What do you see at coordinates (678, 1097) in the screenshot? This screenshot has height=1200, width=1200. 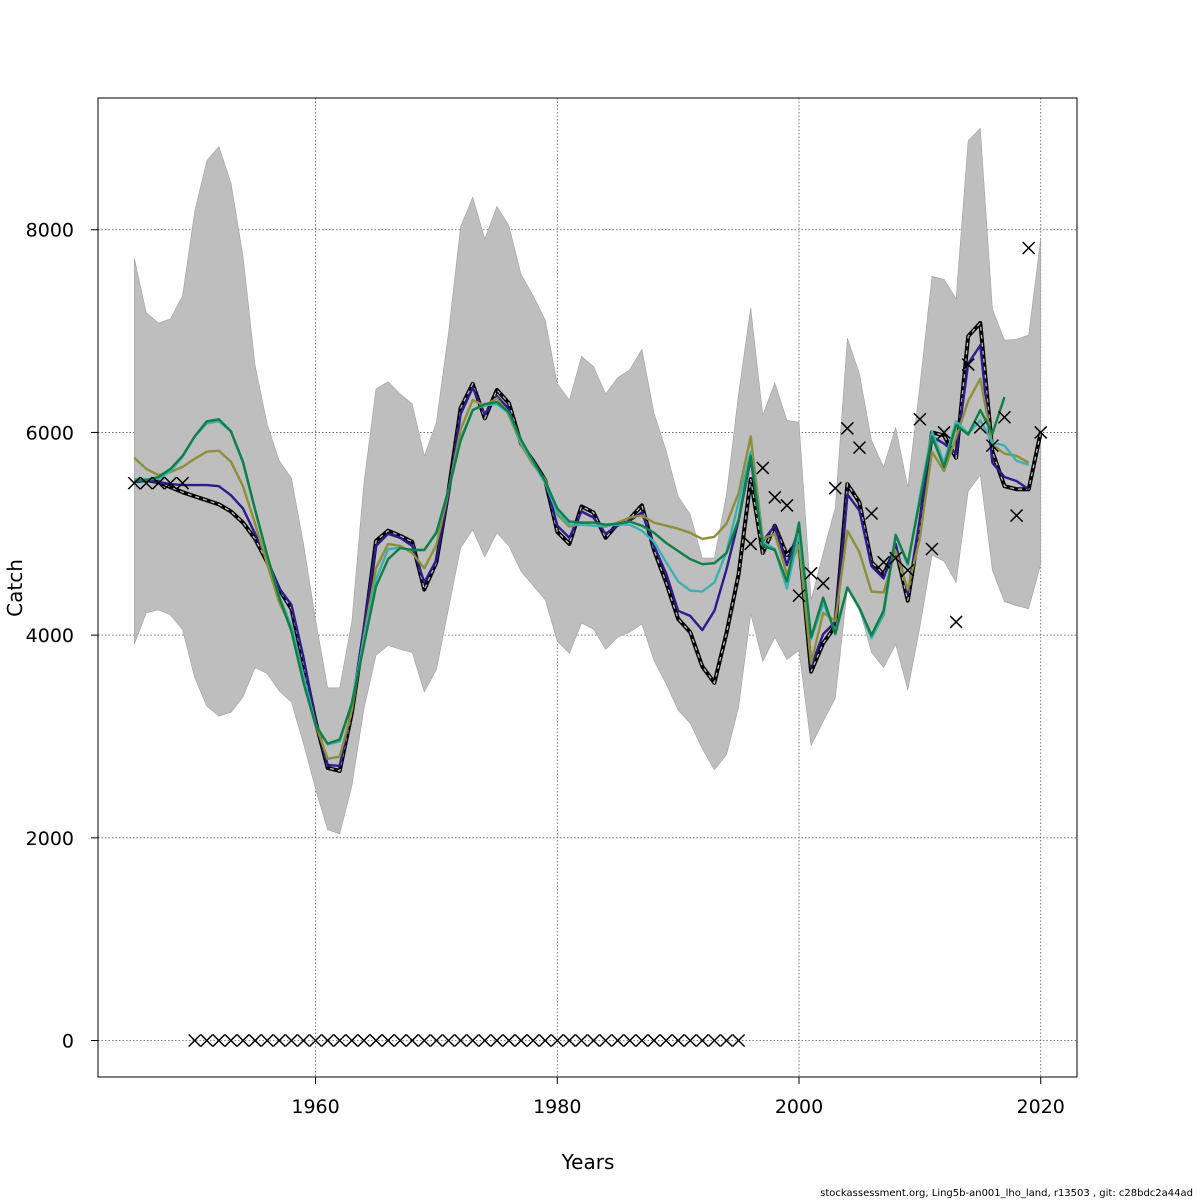 I see `x-axis-ticks: 1960 1980 2000 2020` at bounding box center [678, 1097].